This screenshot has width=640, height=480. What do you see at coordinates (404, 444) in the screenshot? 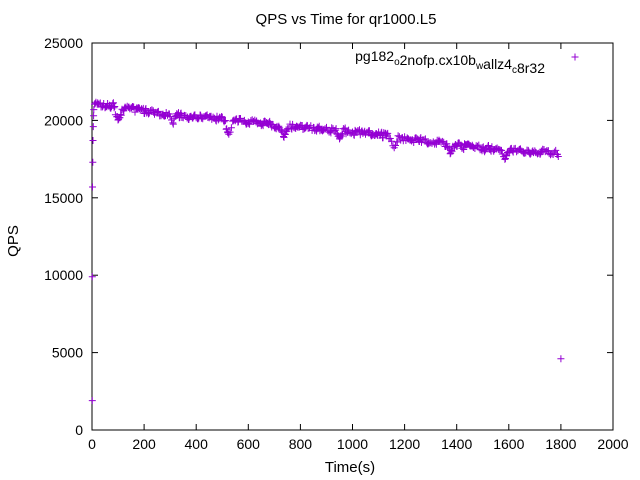
I see `x-tick-label: 1200` at bounding box center [404, 444].